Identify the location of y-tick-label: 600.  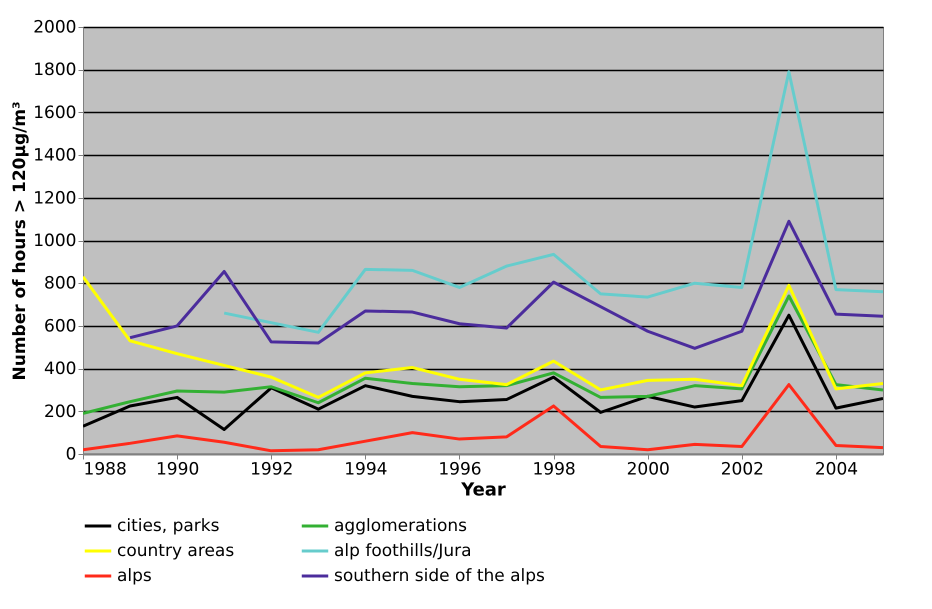
(60, 326).